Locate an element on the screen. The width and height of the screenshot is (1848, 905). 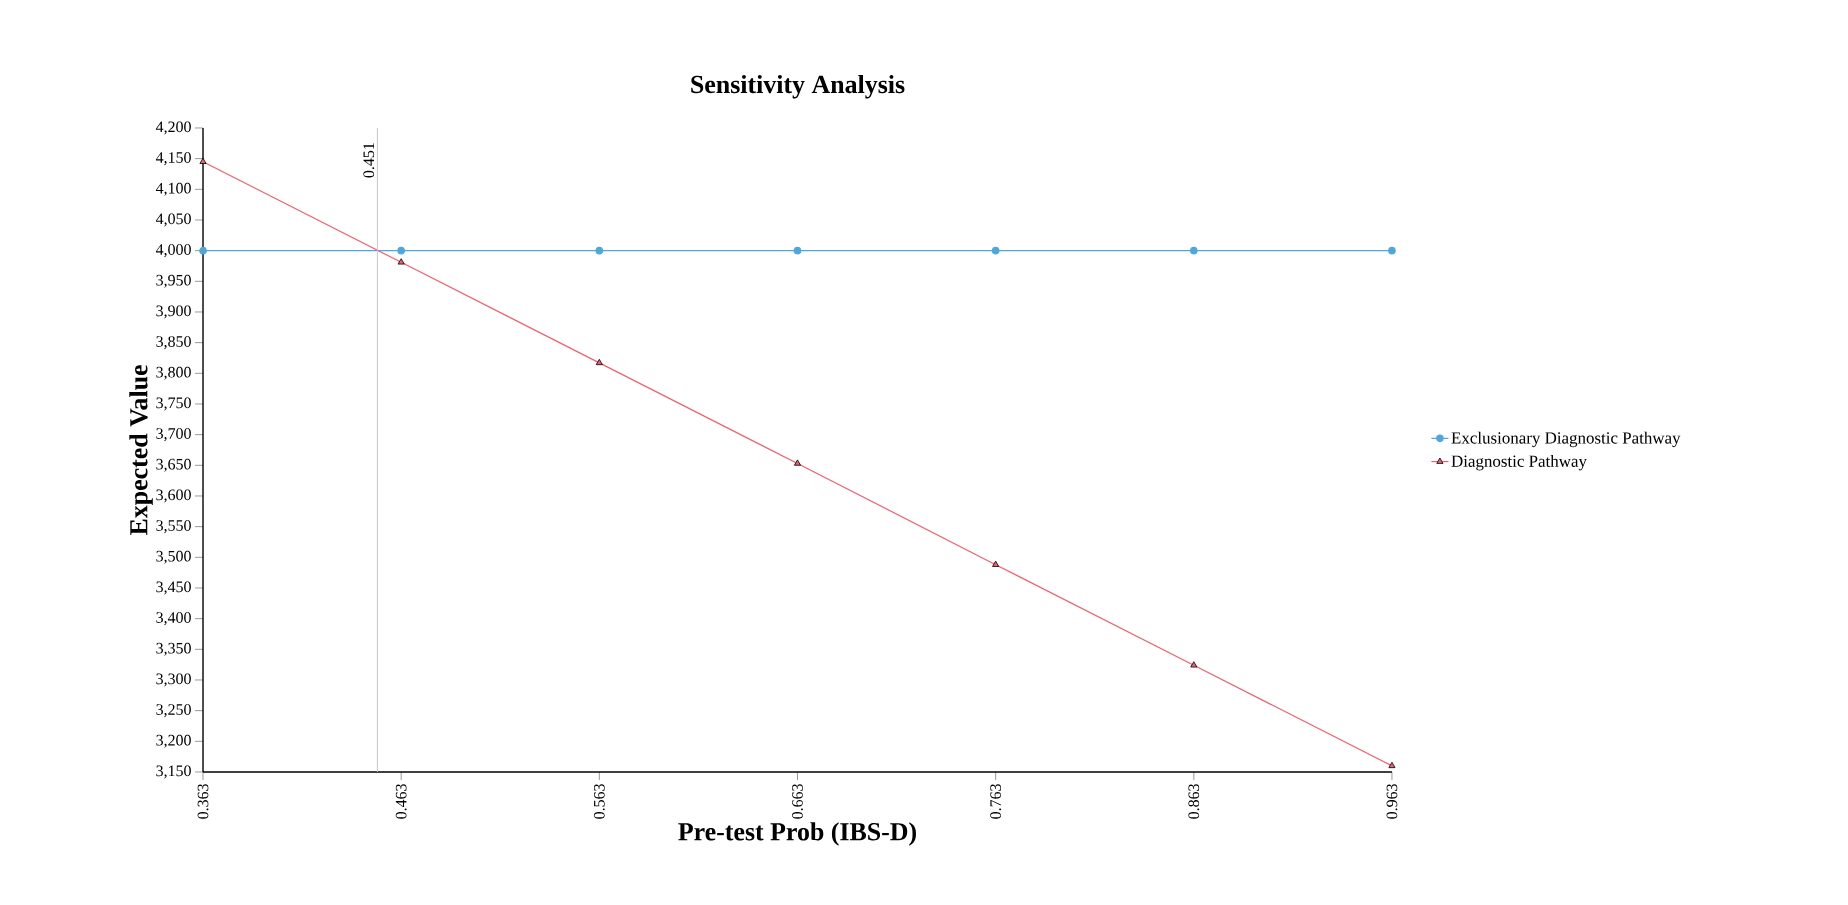
y-tick-label: 3,400 is located at coordinates (173, 619).